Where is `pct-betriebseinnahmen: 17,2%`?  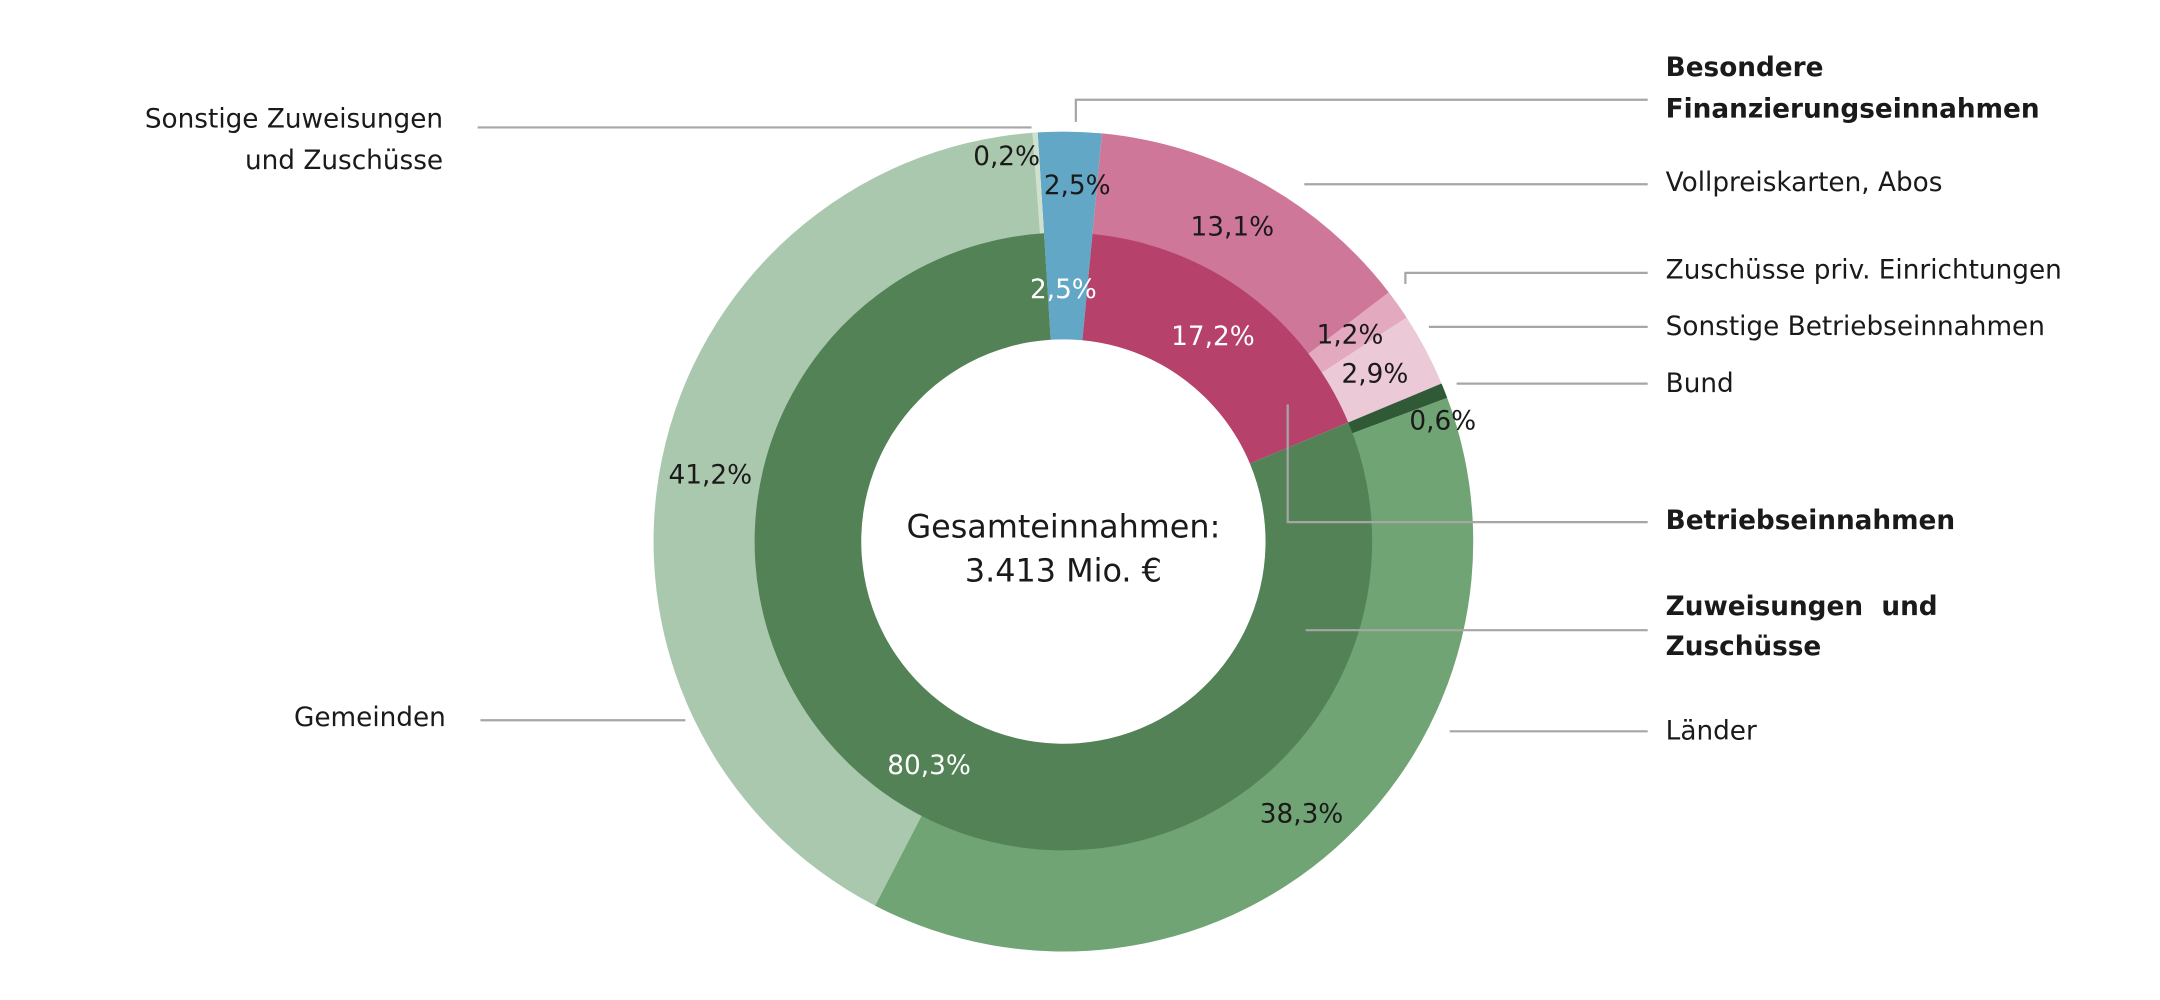
pct-betriebseinnahmen: 17,2% is located at coordinates (1213, 337).